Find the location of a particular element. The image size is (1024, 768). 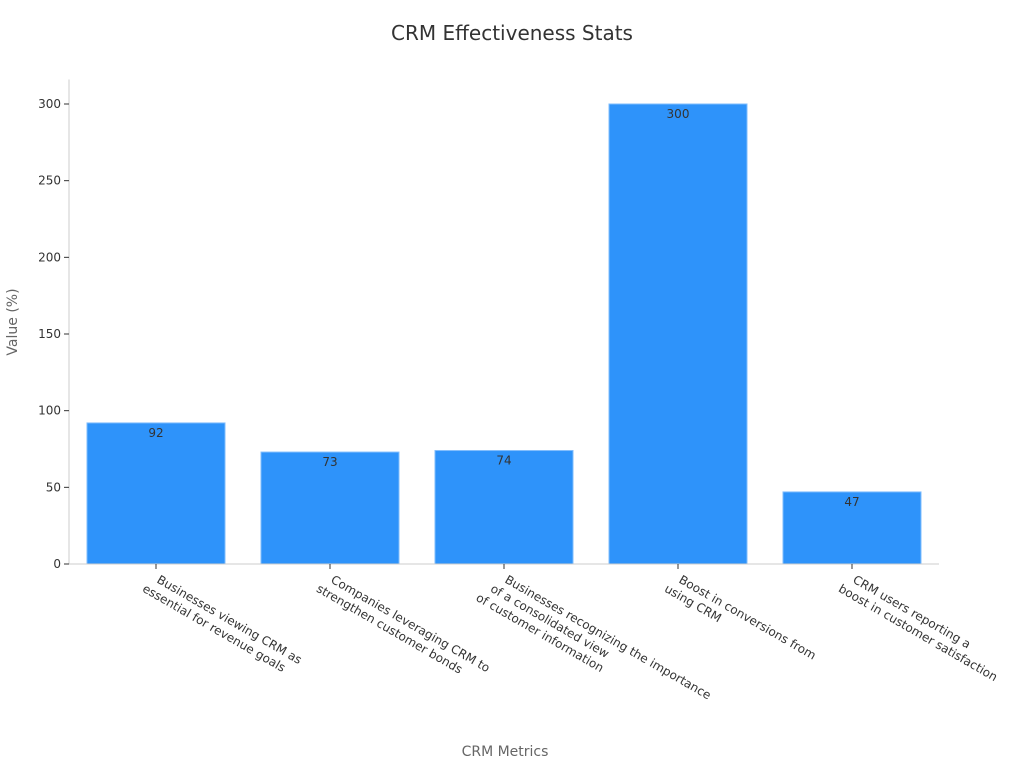

x-tick-label-line: Companies leveraging CRM to is located at coordinates (411, 623).